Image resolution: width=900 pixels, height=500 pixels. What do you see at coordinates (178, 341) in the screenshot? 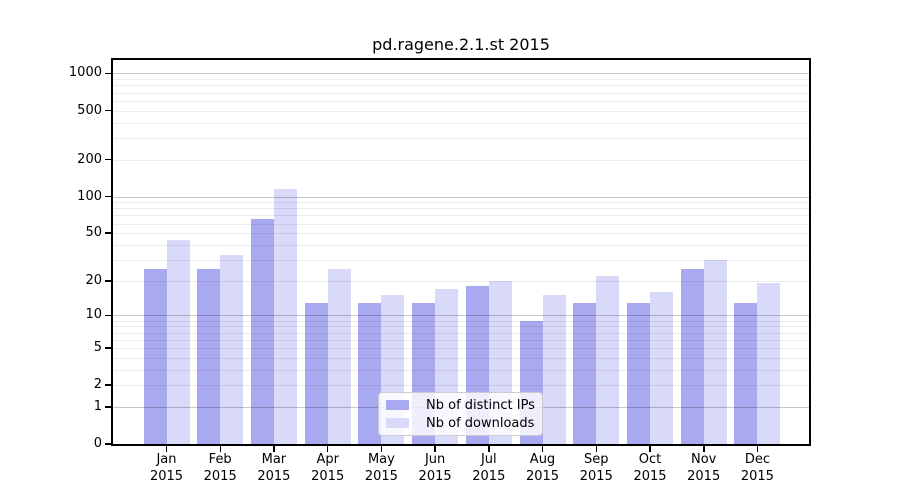
I see `bar-jan-downloads` at bounding box center [178, 341].